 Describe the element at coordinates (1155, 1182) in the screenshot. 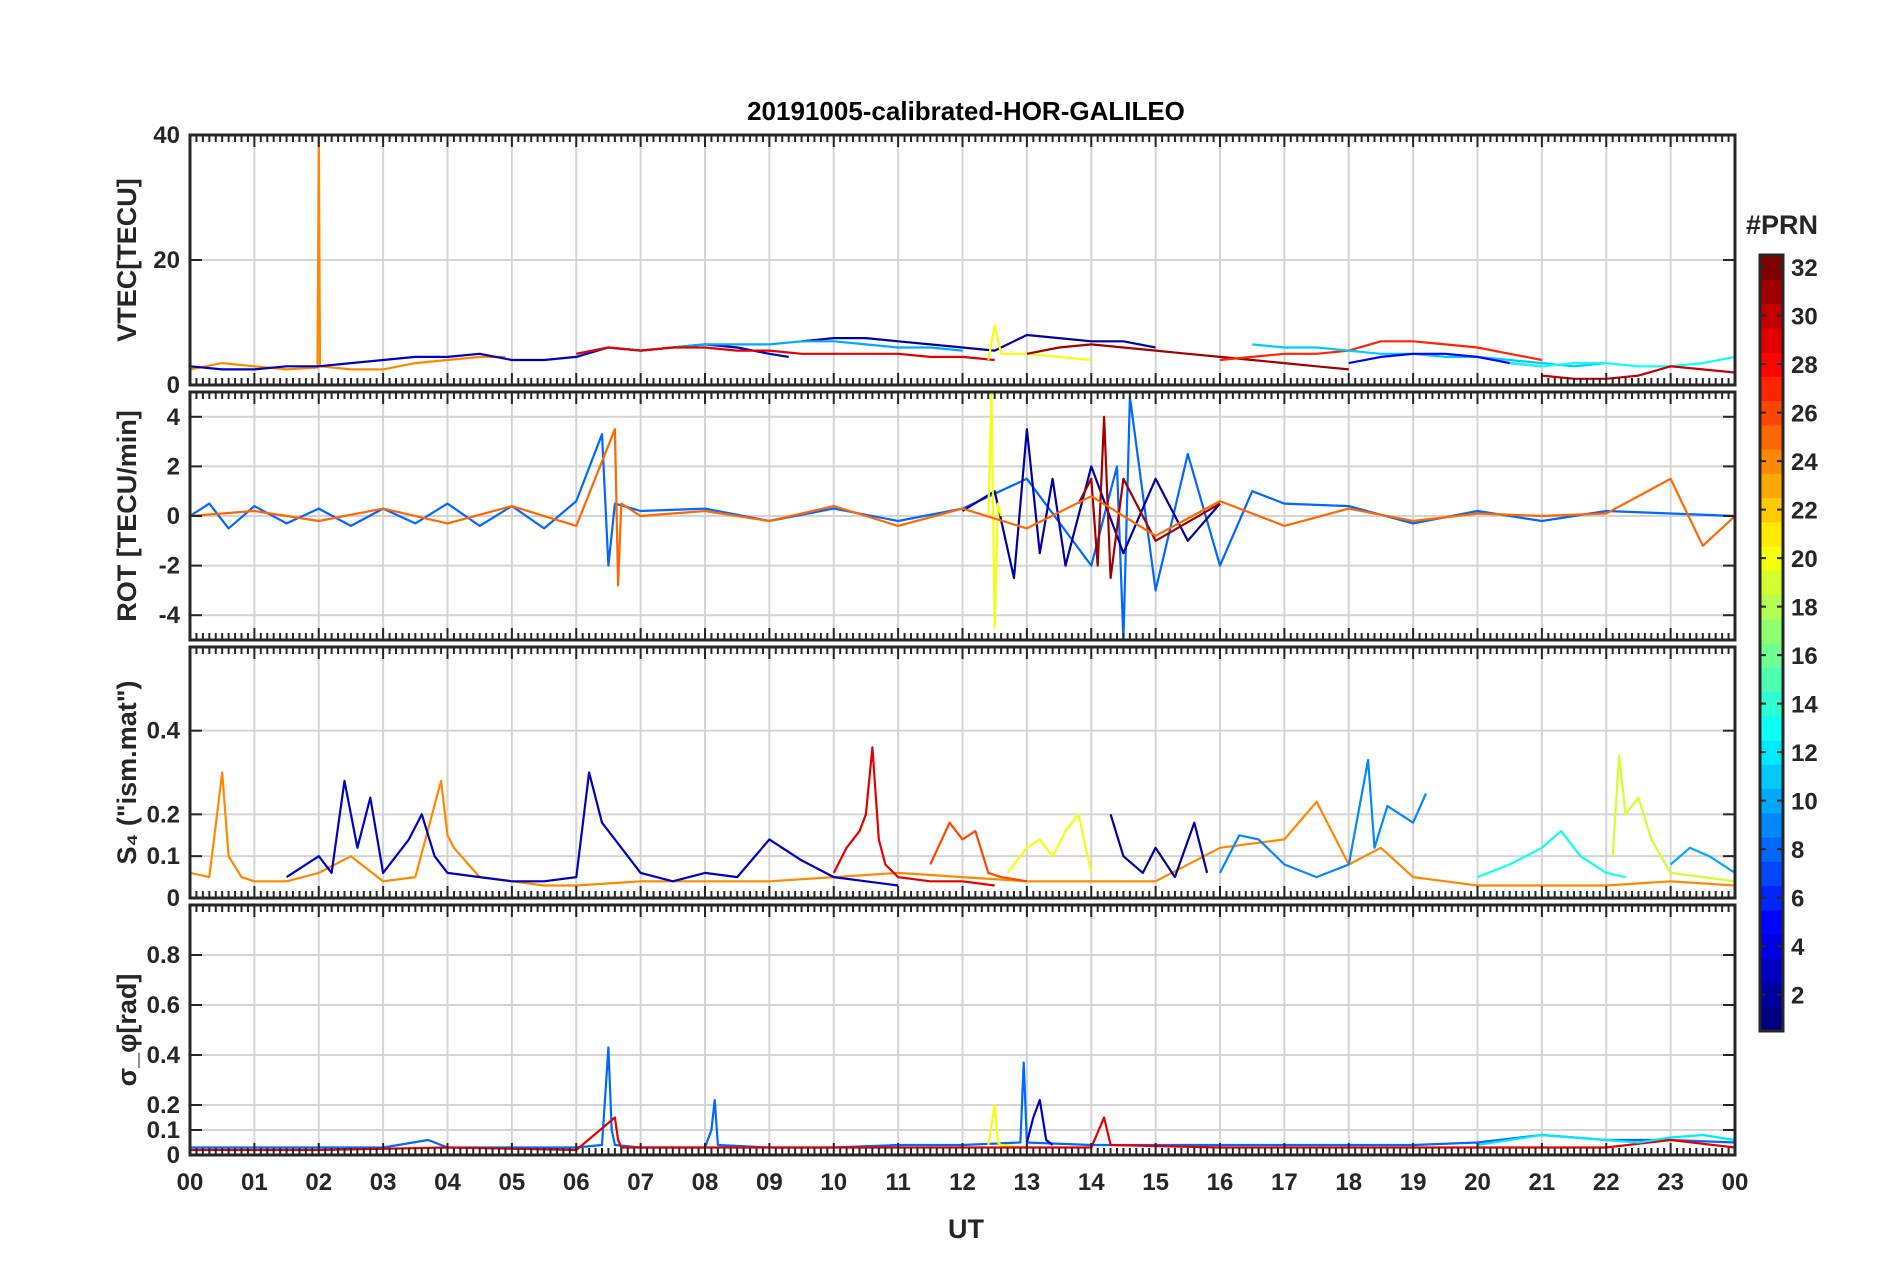

I see `x-tick-label: 15` at that location.